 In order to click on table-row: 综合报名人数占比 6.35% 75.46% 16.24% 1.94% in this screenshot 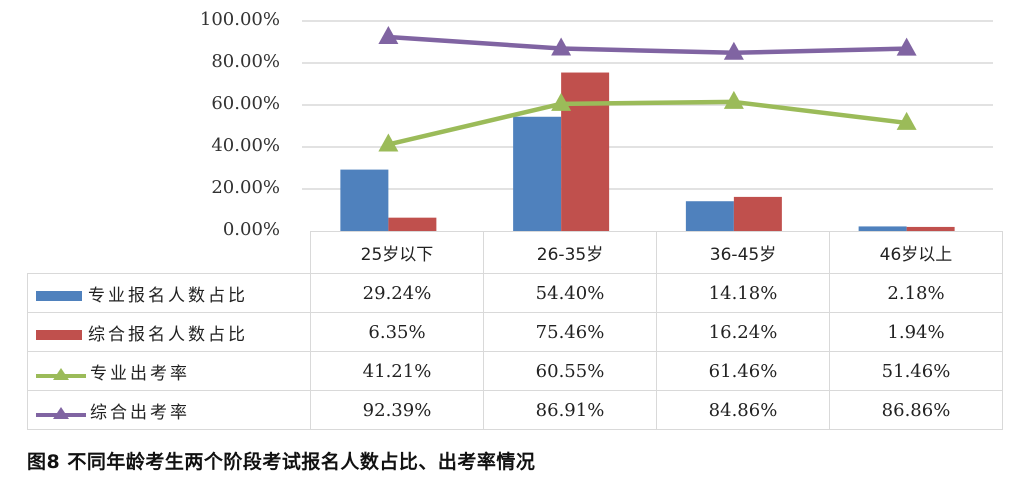, I will do `click(515, 332)`.